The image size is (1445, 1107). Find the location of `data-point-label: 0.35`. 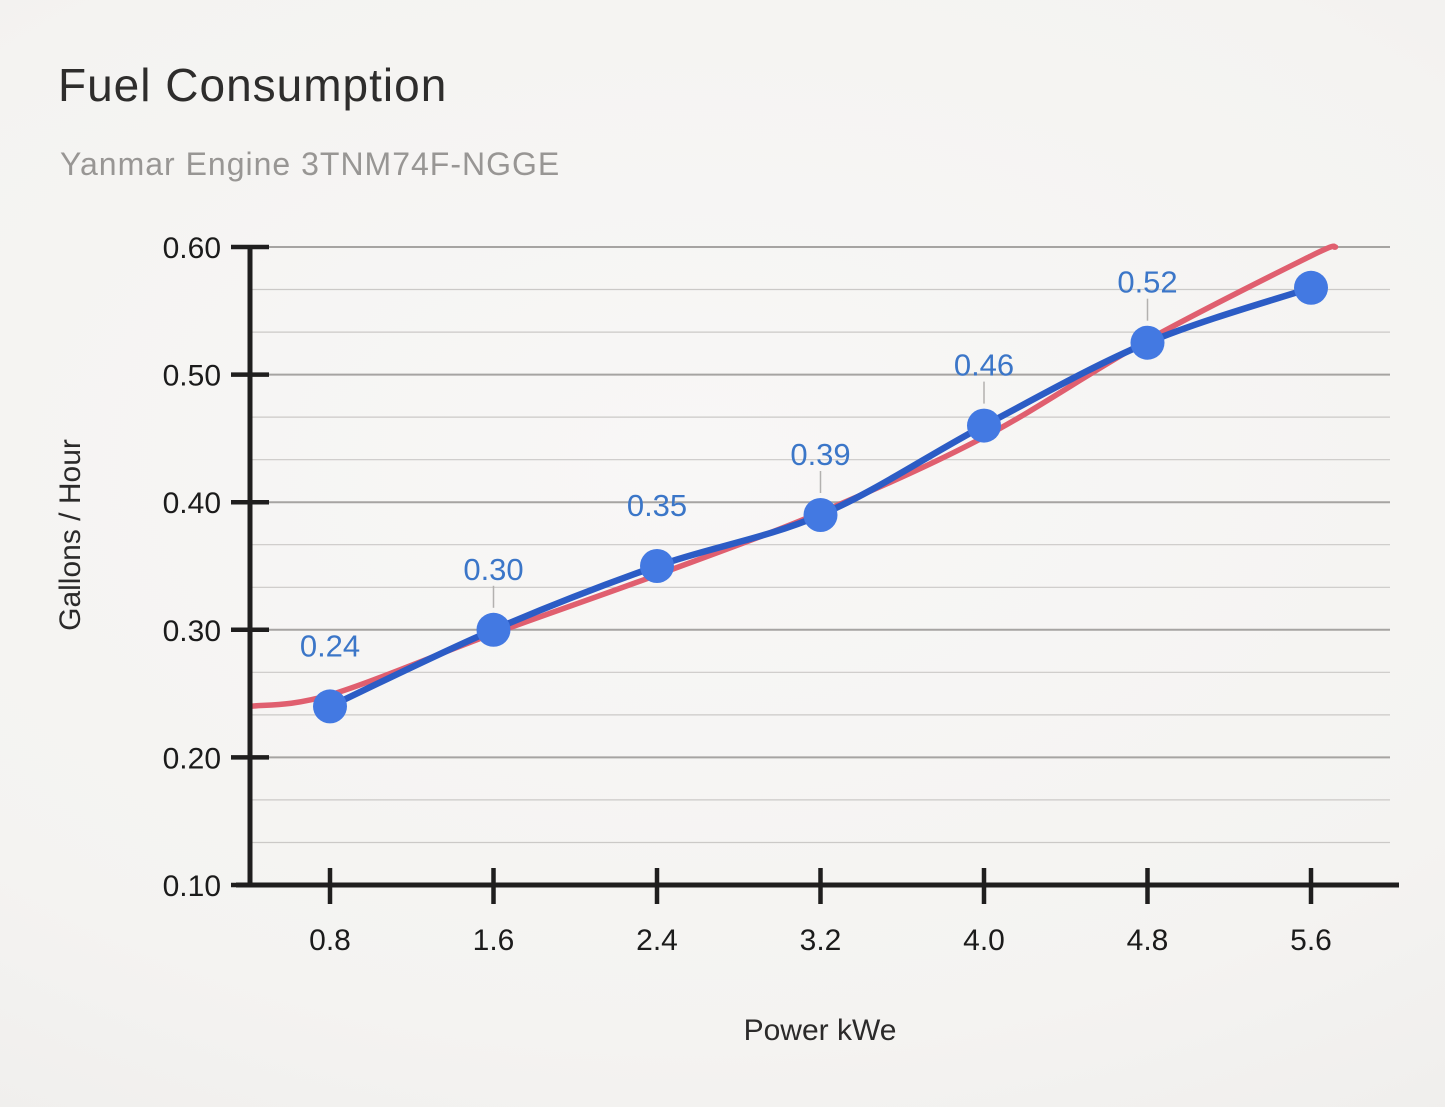

data-point-label: 0.35 is located at coordinates (657, 505).